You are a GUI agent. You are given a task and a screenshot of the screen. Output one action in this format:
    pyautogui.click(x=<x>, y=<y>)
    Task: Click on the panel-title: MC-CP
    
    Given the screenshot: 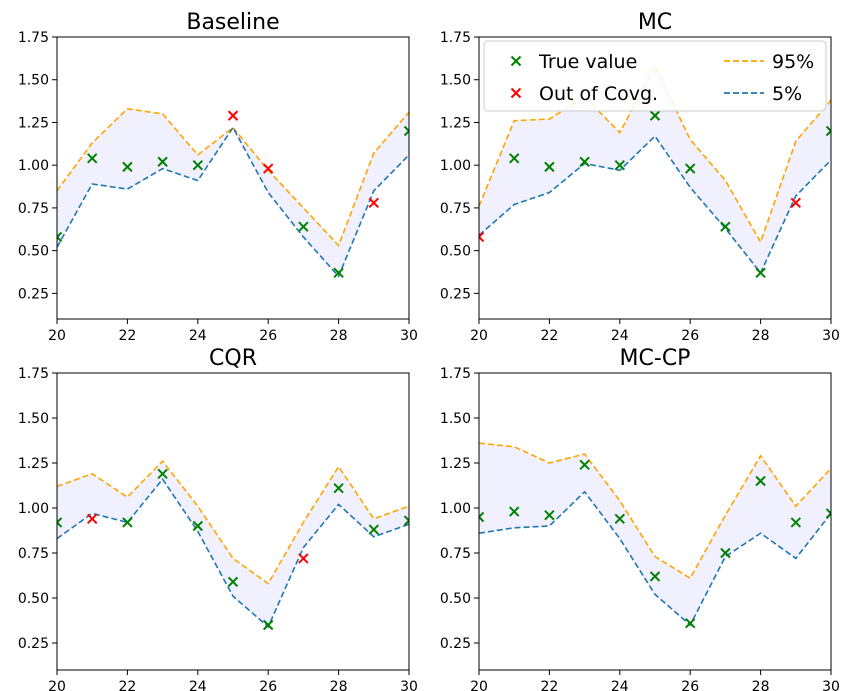 What is the action you would take?
    pyautogui.click(x=655, y=358)
    